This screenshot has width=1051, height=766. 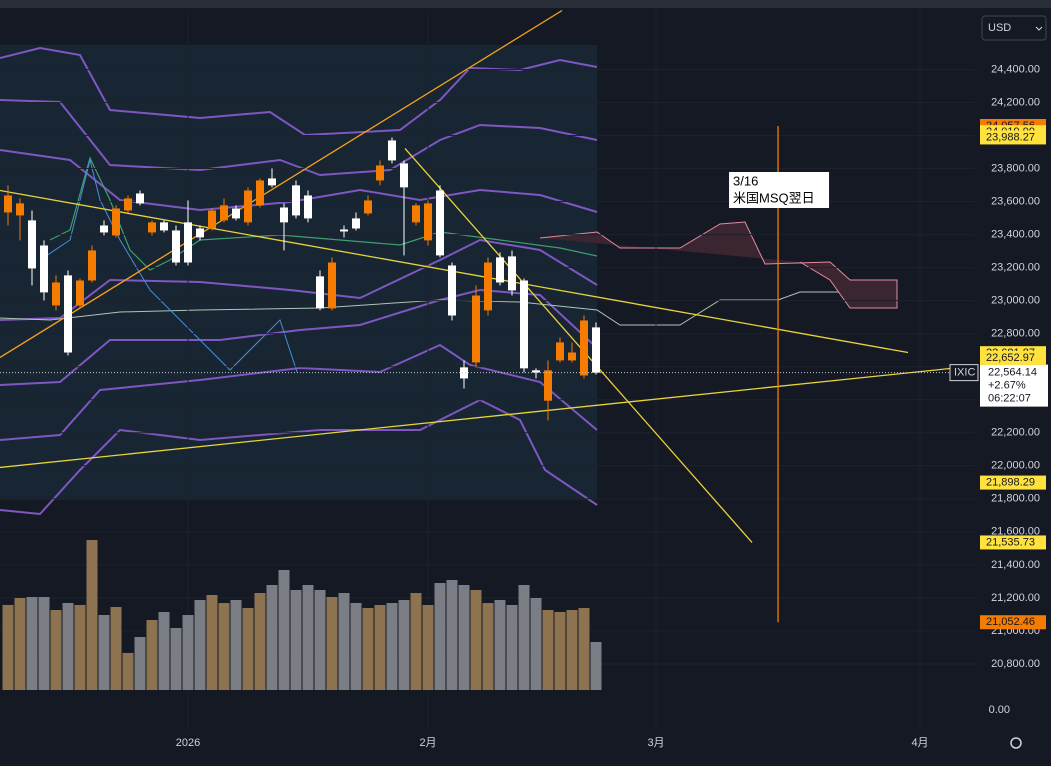 I want to click on y-tick-label: 23,600.00, so click(x=1015, y=201).